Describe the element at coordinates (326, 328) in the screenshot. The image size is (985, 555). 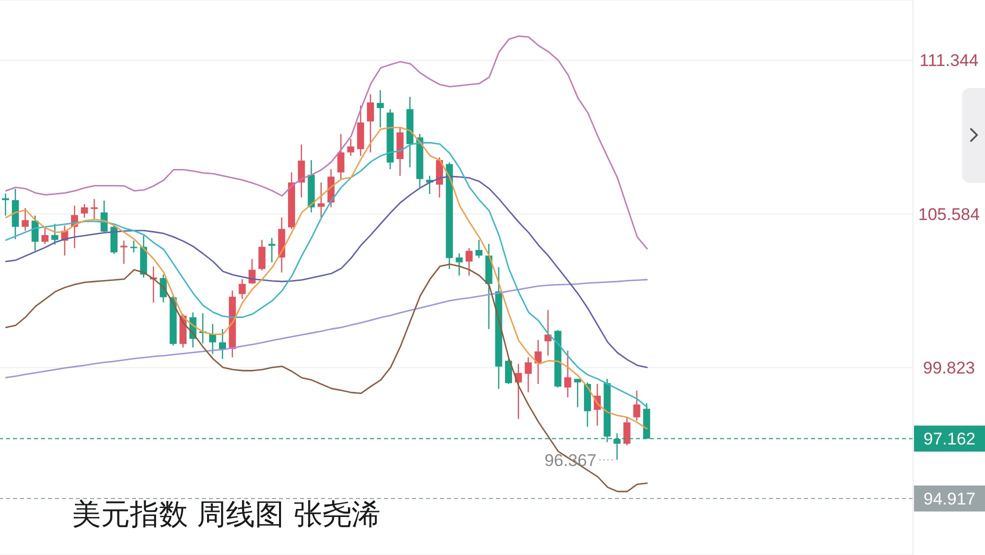
I see `line-series` at that location.